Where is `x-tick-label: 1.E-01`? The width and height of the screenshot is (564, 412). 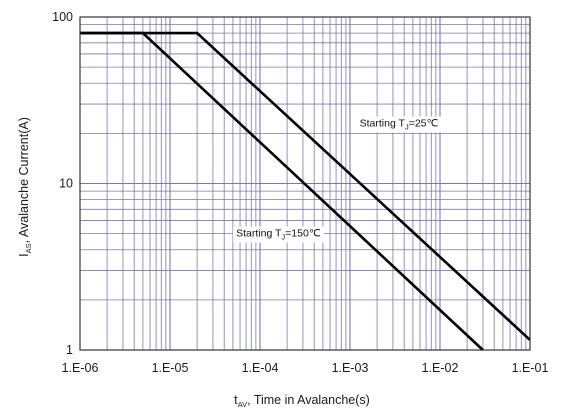
x-tick-label: 1.E-01 is located at coordinates (530, 368).